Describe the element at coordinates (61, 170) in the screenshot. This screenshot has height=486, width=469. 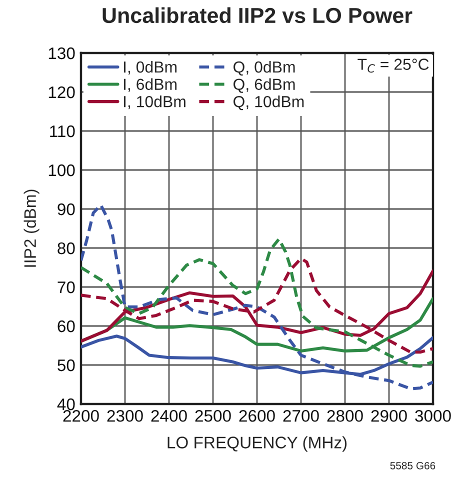
I see `y-tick-label: 100` at that location.